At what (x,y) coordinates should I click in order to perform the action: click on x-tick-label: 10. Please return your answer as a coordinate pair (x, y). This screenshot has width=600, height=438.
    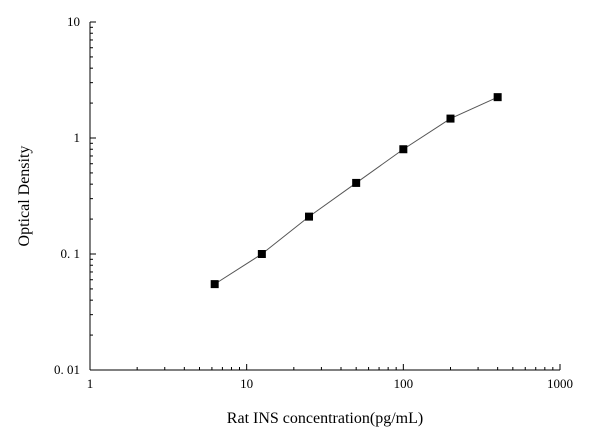
    Looking at the image, I should click on (246, 383).